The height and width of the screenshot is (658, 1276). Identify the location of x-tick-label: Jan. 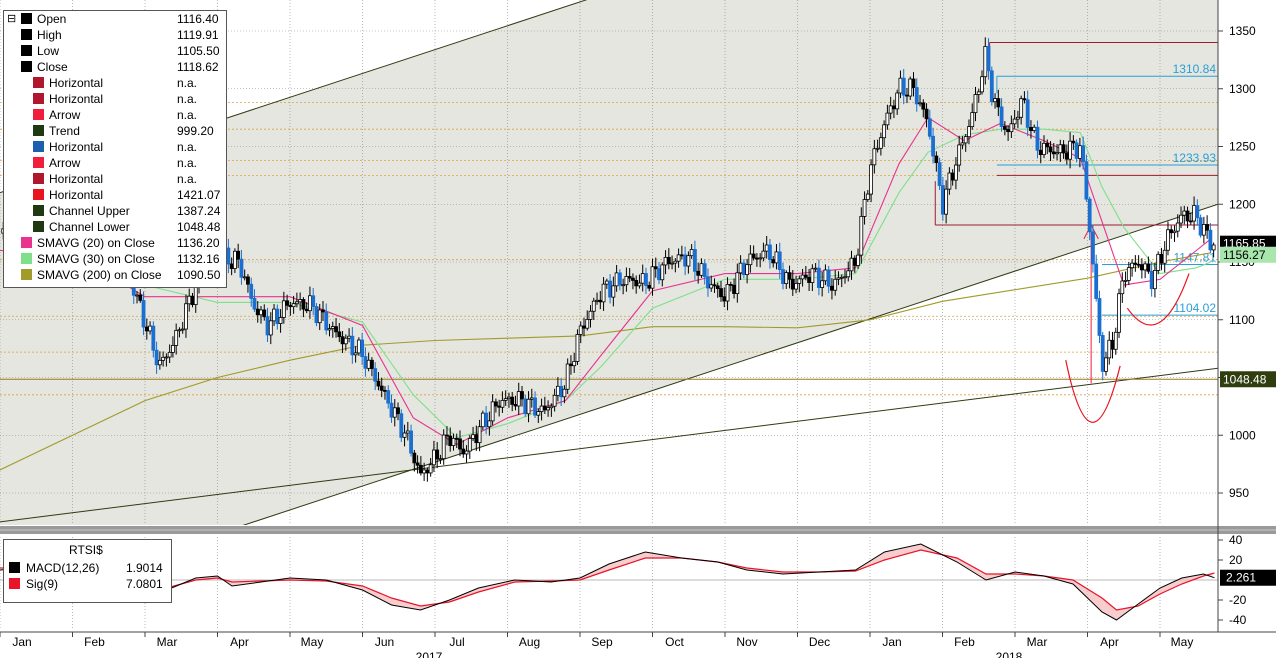
(891, 642).